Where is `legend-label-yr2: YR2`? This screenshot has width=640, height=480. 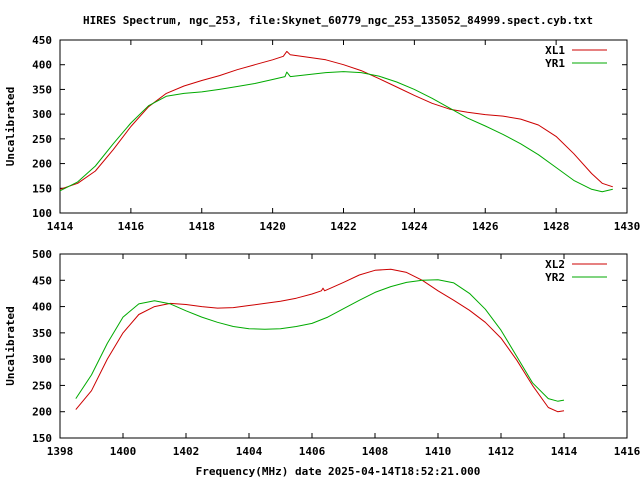
legend-label-yr2: YR2 is located at coordinates (555, 277).